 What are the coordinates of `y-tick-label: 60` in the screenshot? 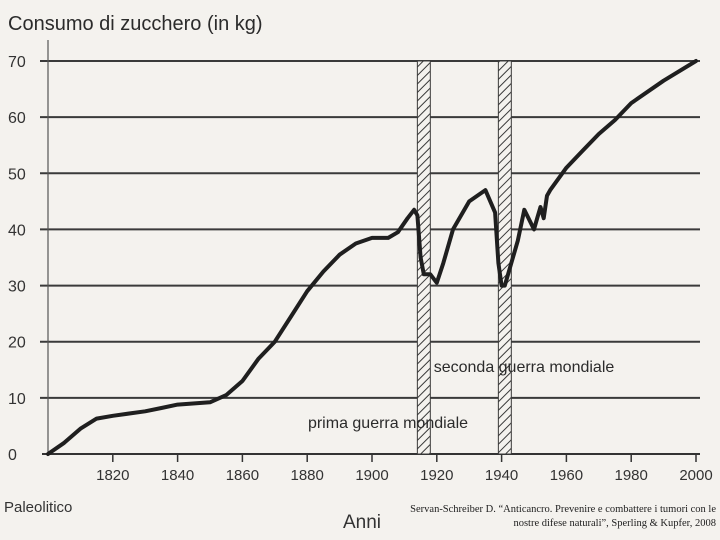 It's located at (17, 118).